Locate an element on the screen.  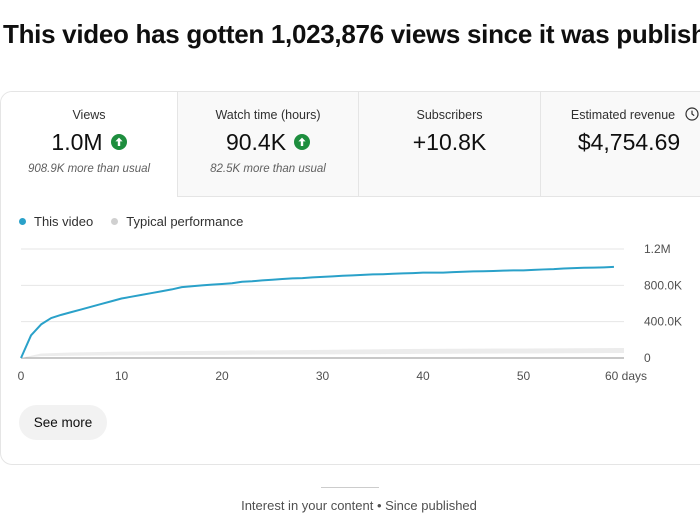
x-tick-label: 40 is located at coordinates (423, 376).